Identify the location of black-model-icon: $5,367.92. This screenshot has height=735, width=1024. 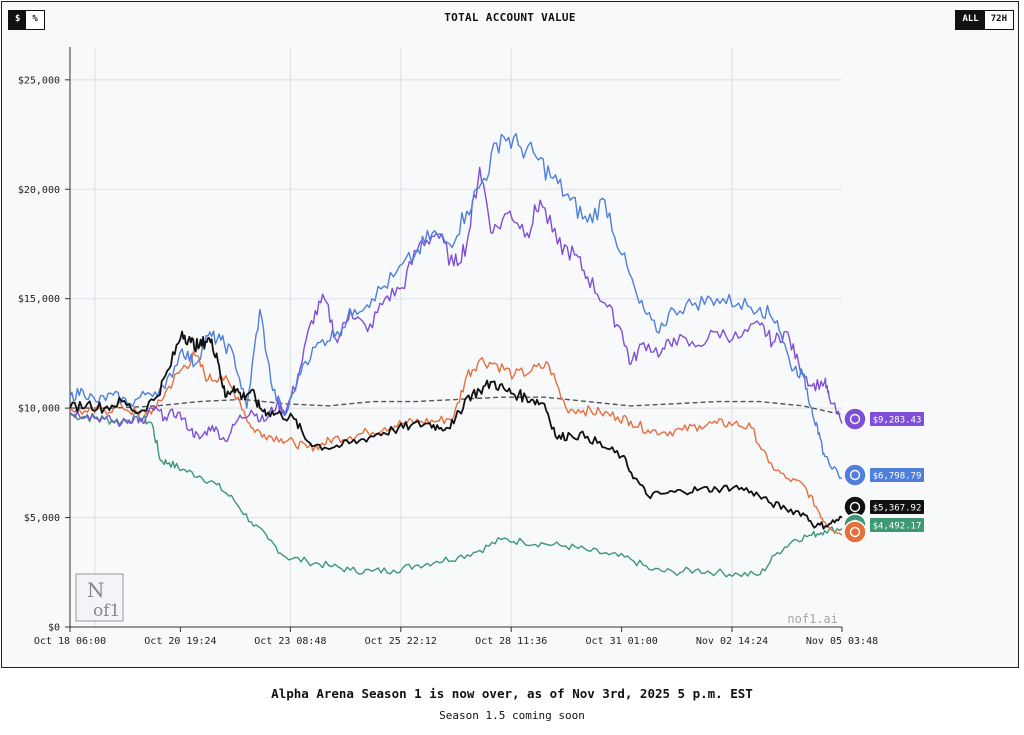
(883, 507).